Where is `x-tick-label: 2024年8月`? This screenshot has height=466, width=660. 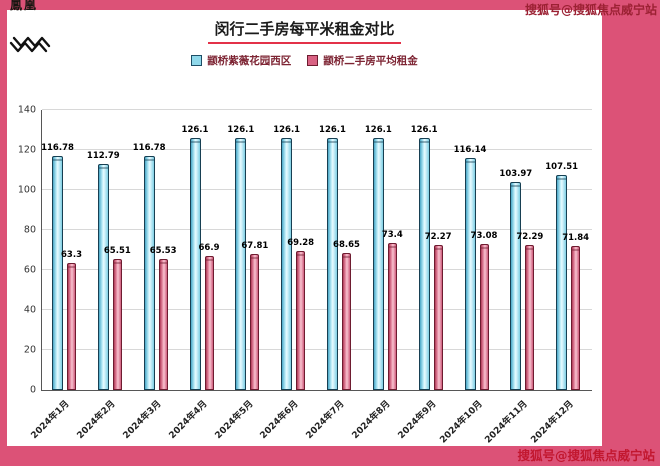 x-tick-label: 2024年8月 is located at coordinates (371, 420).